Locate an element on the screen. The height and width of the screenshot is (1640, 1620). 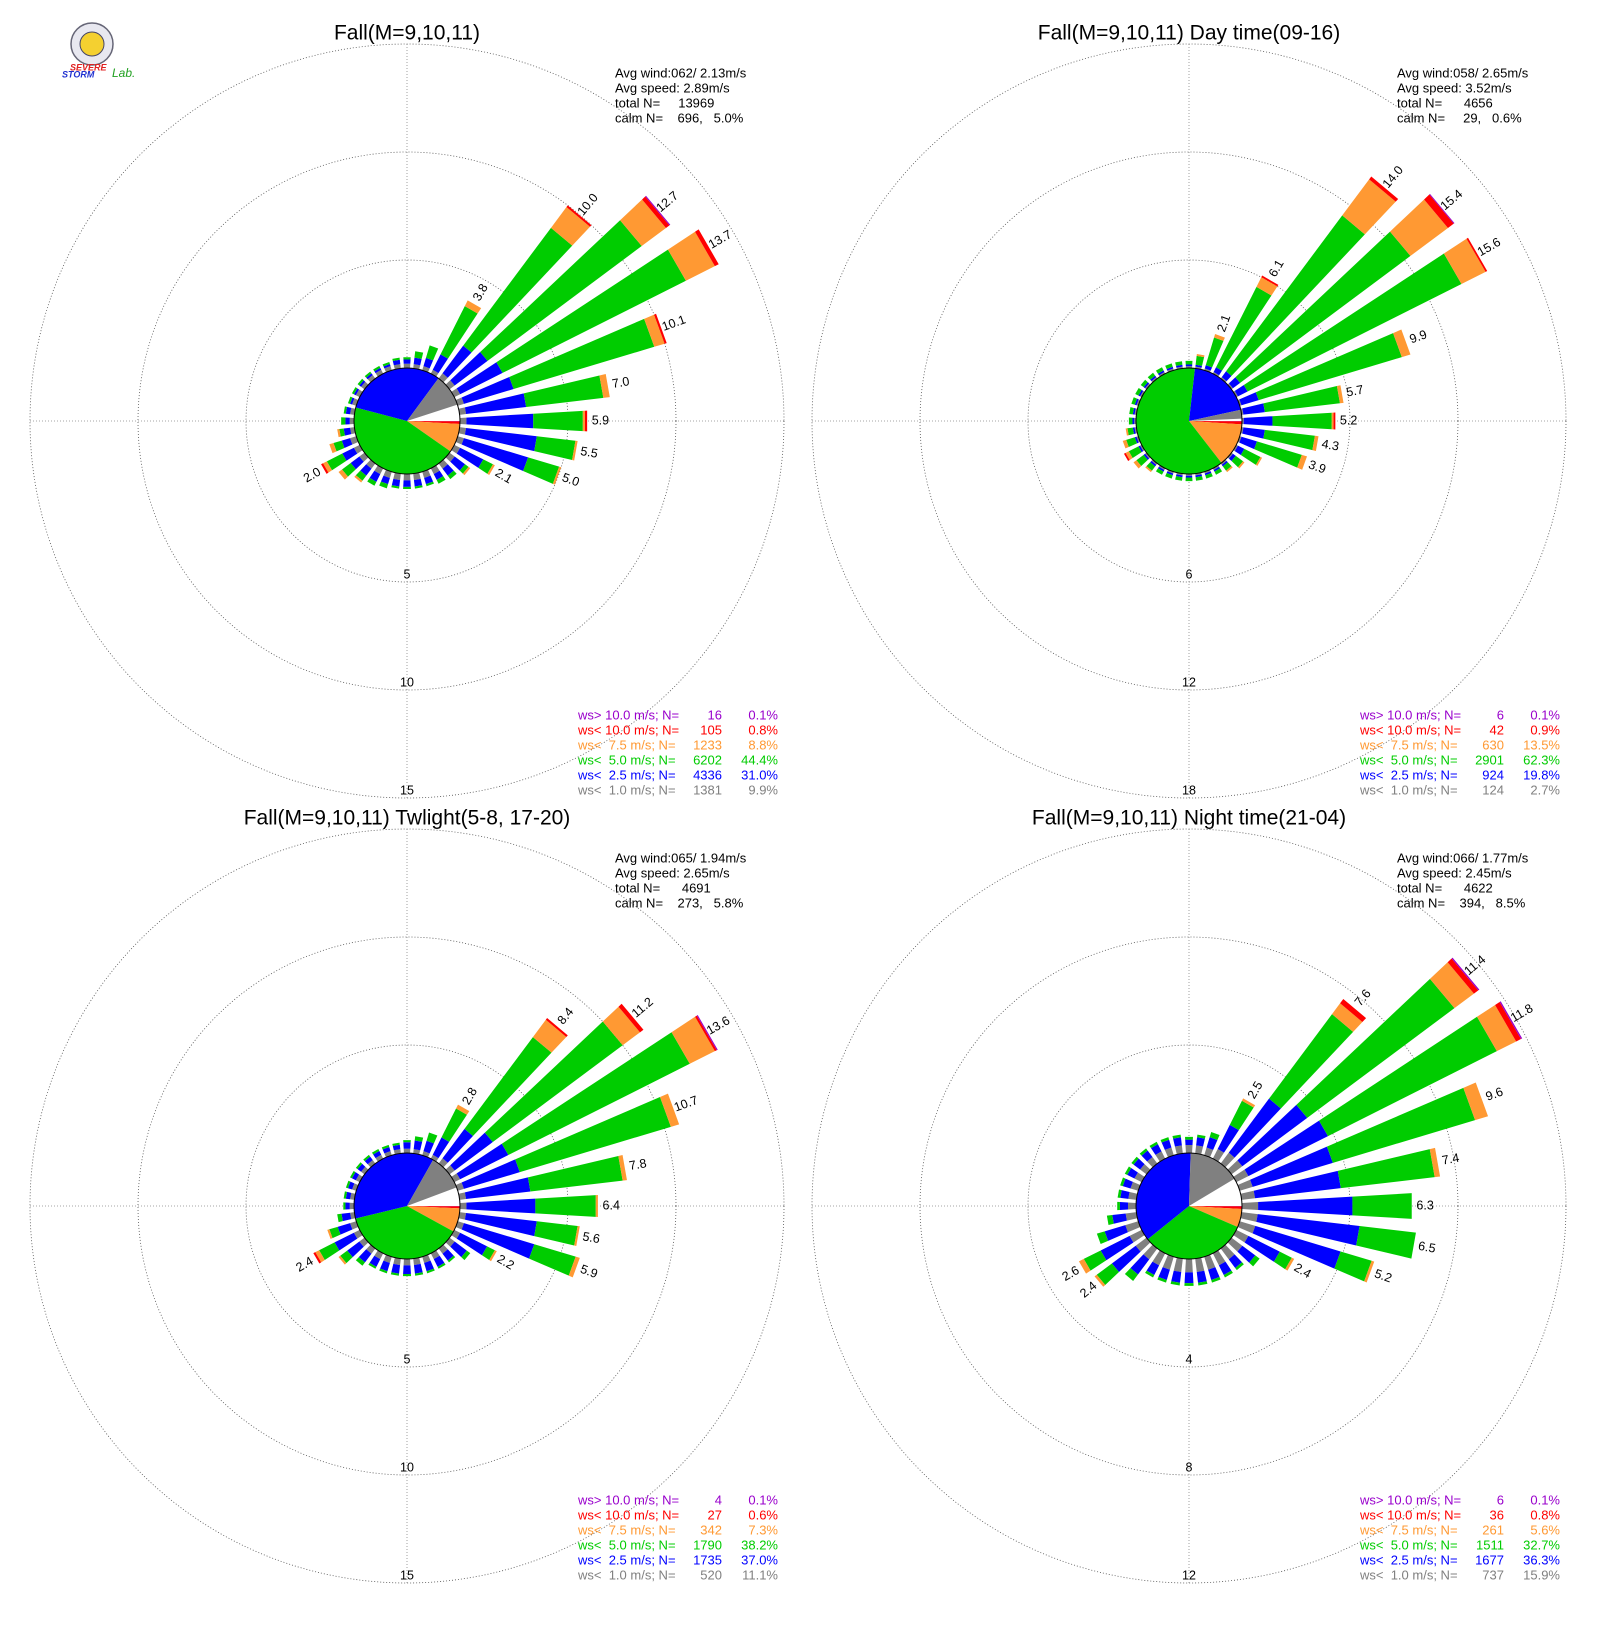
bar-label: 5.2 is located at coordinates (1348, 420).